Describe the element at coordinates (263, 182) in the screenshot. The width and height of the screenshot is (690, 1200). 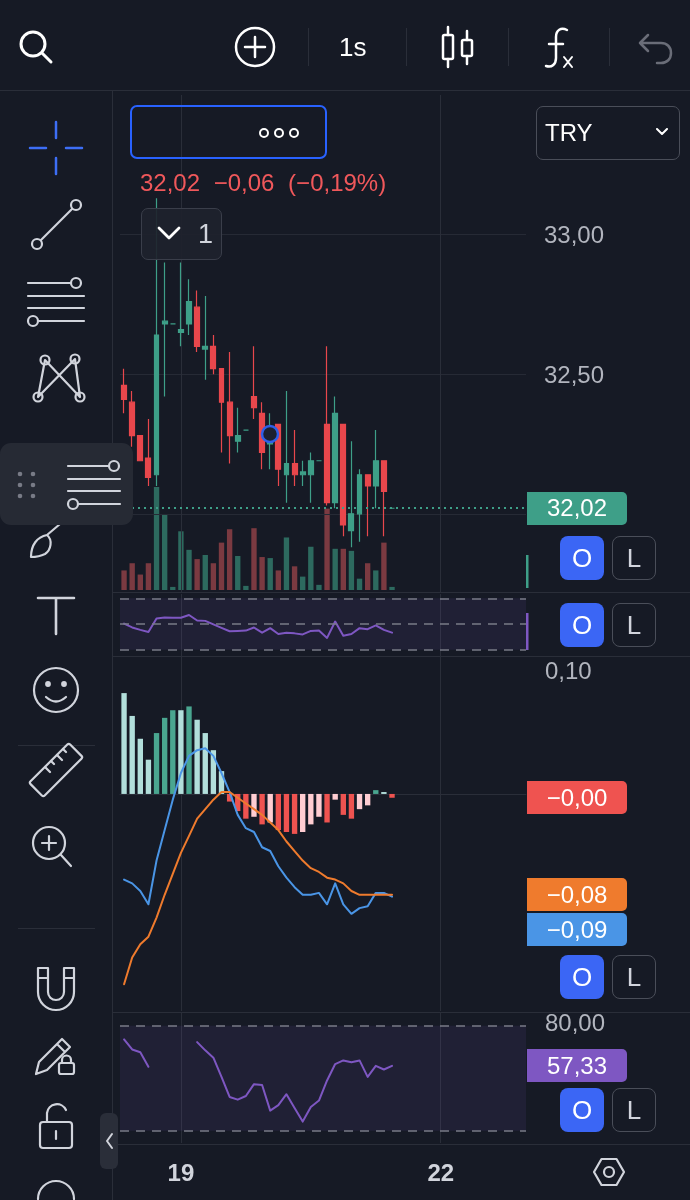
I see `annotation: 32,02 −0,06 (−0,19%)` at that location.